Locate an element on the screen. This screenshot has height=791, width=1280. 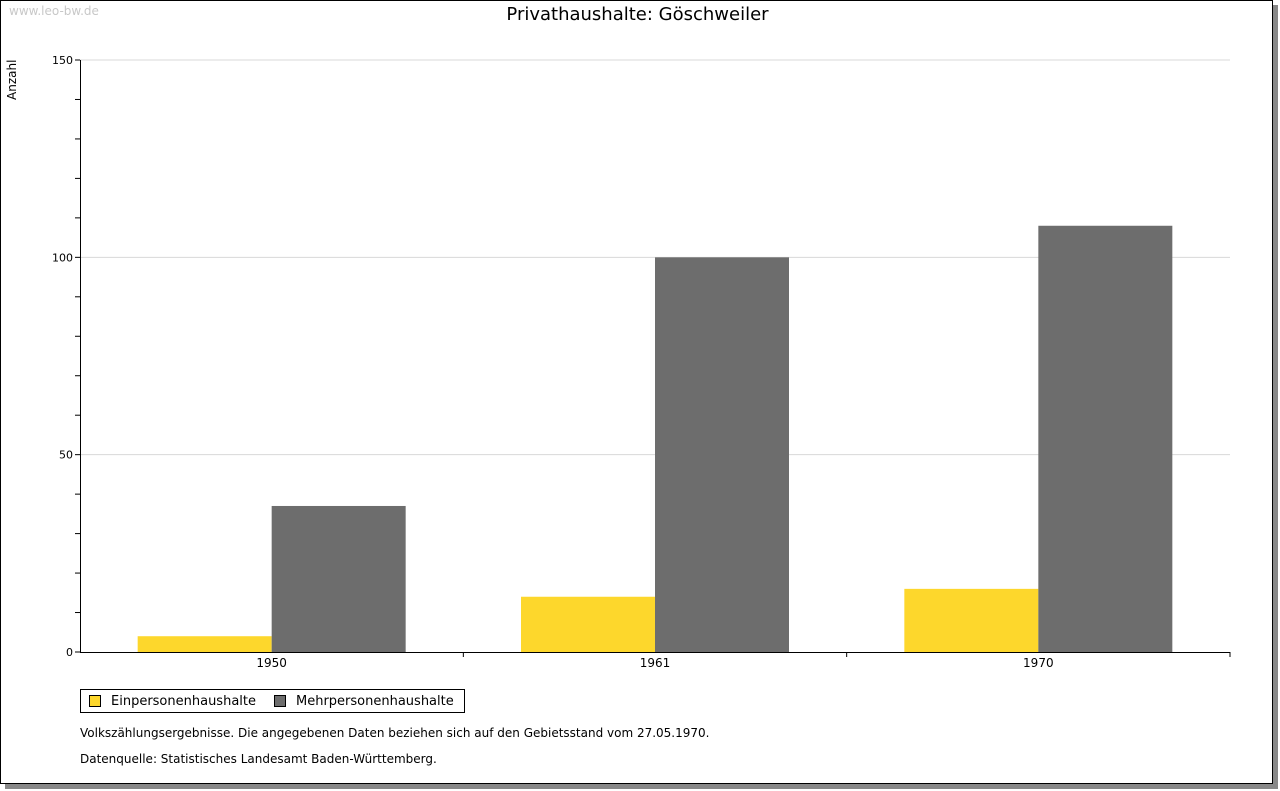
bar-mehrpersonenhaushalte-1970 is located at coordinates (1105, 438).